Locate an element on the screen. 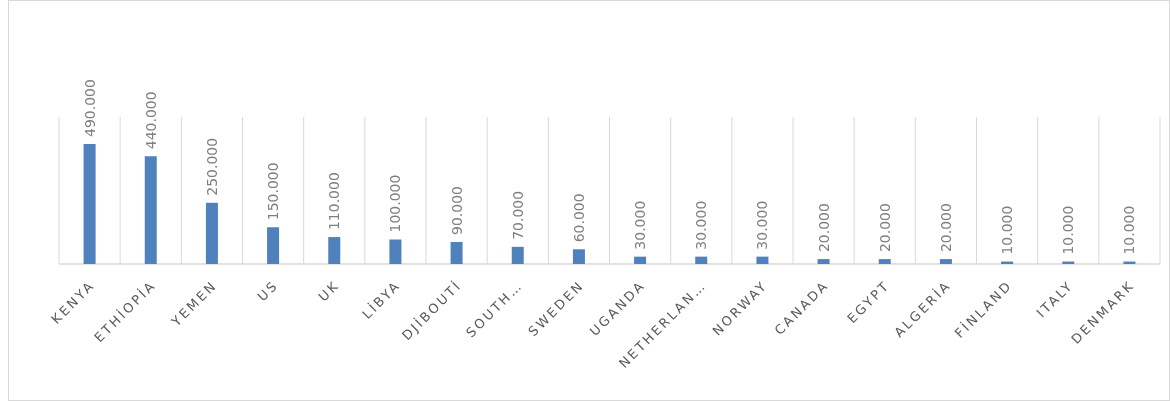 The width and height of the screenshot is (1170, 401). x-tick-label: UK is located at coordinates (329, 291).